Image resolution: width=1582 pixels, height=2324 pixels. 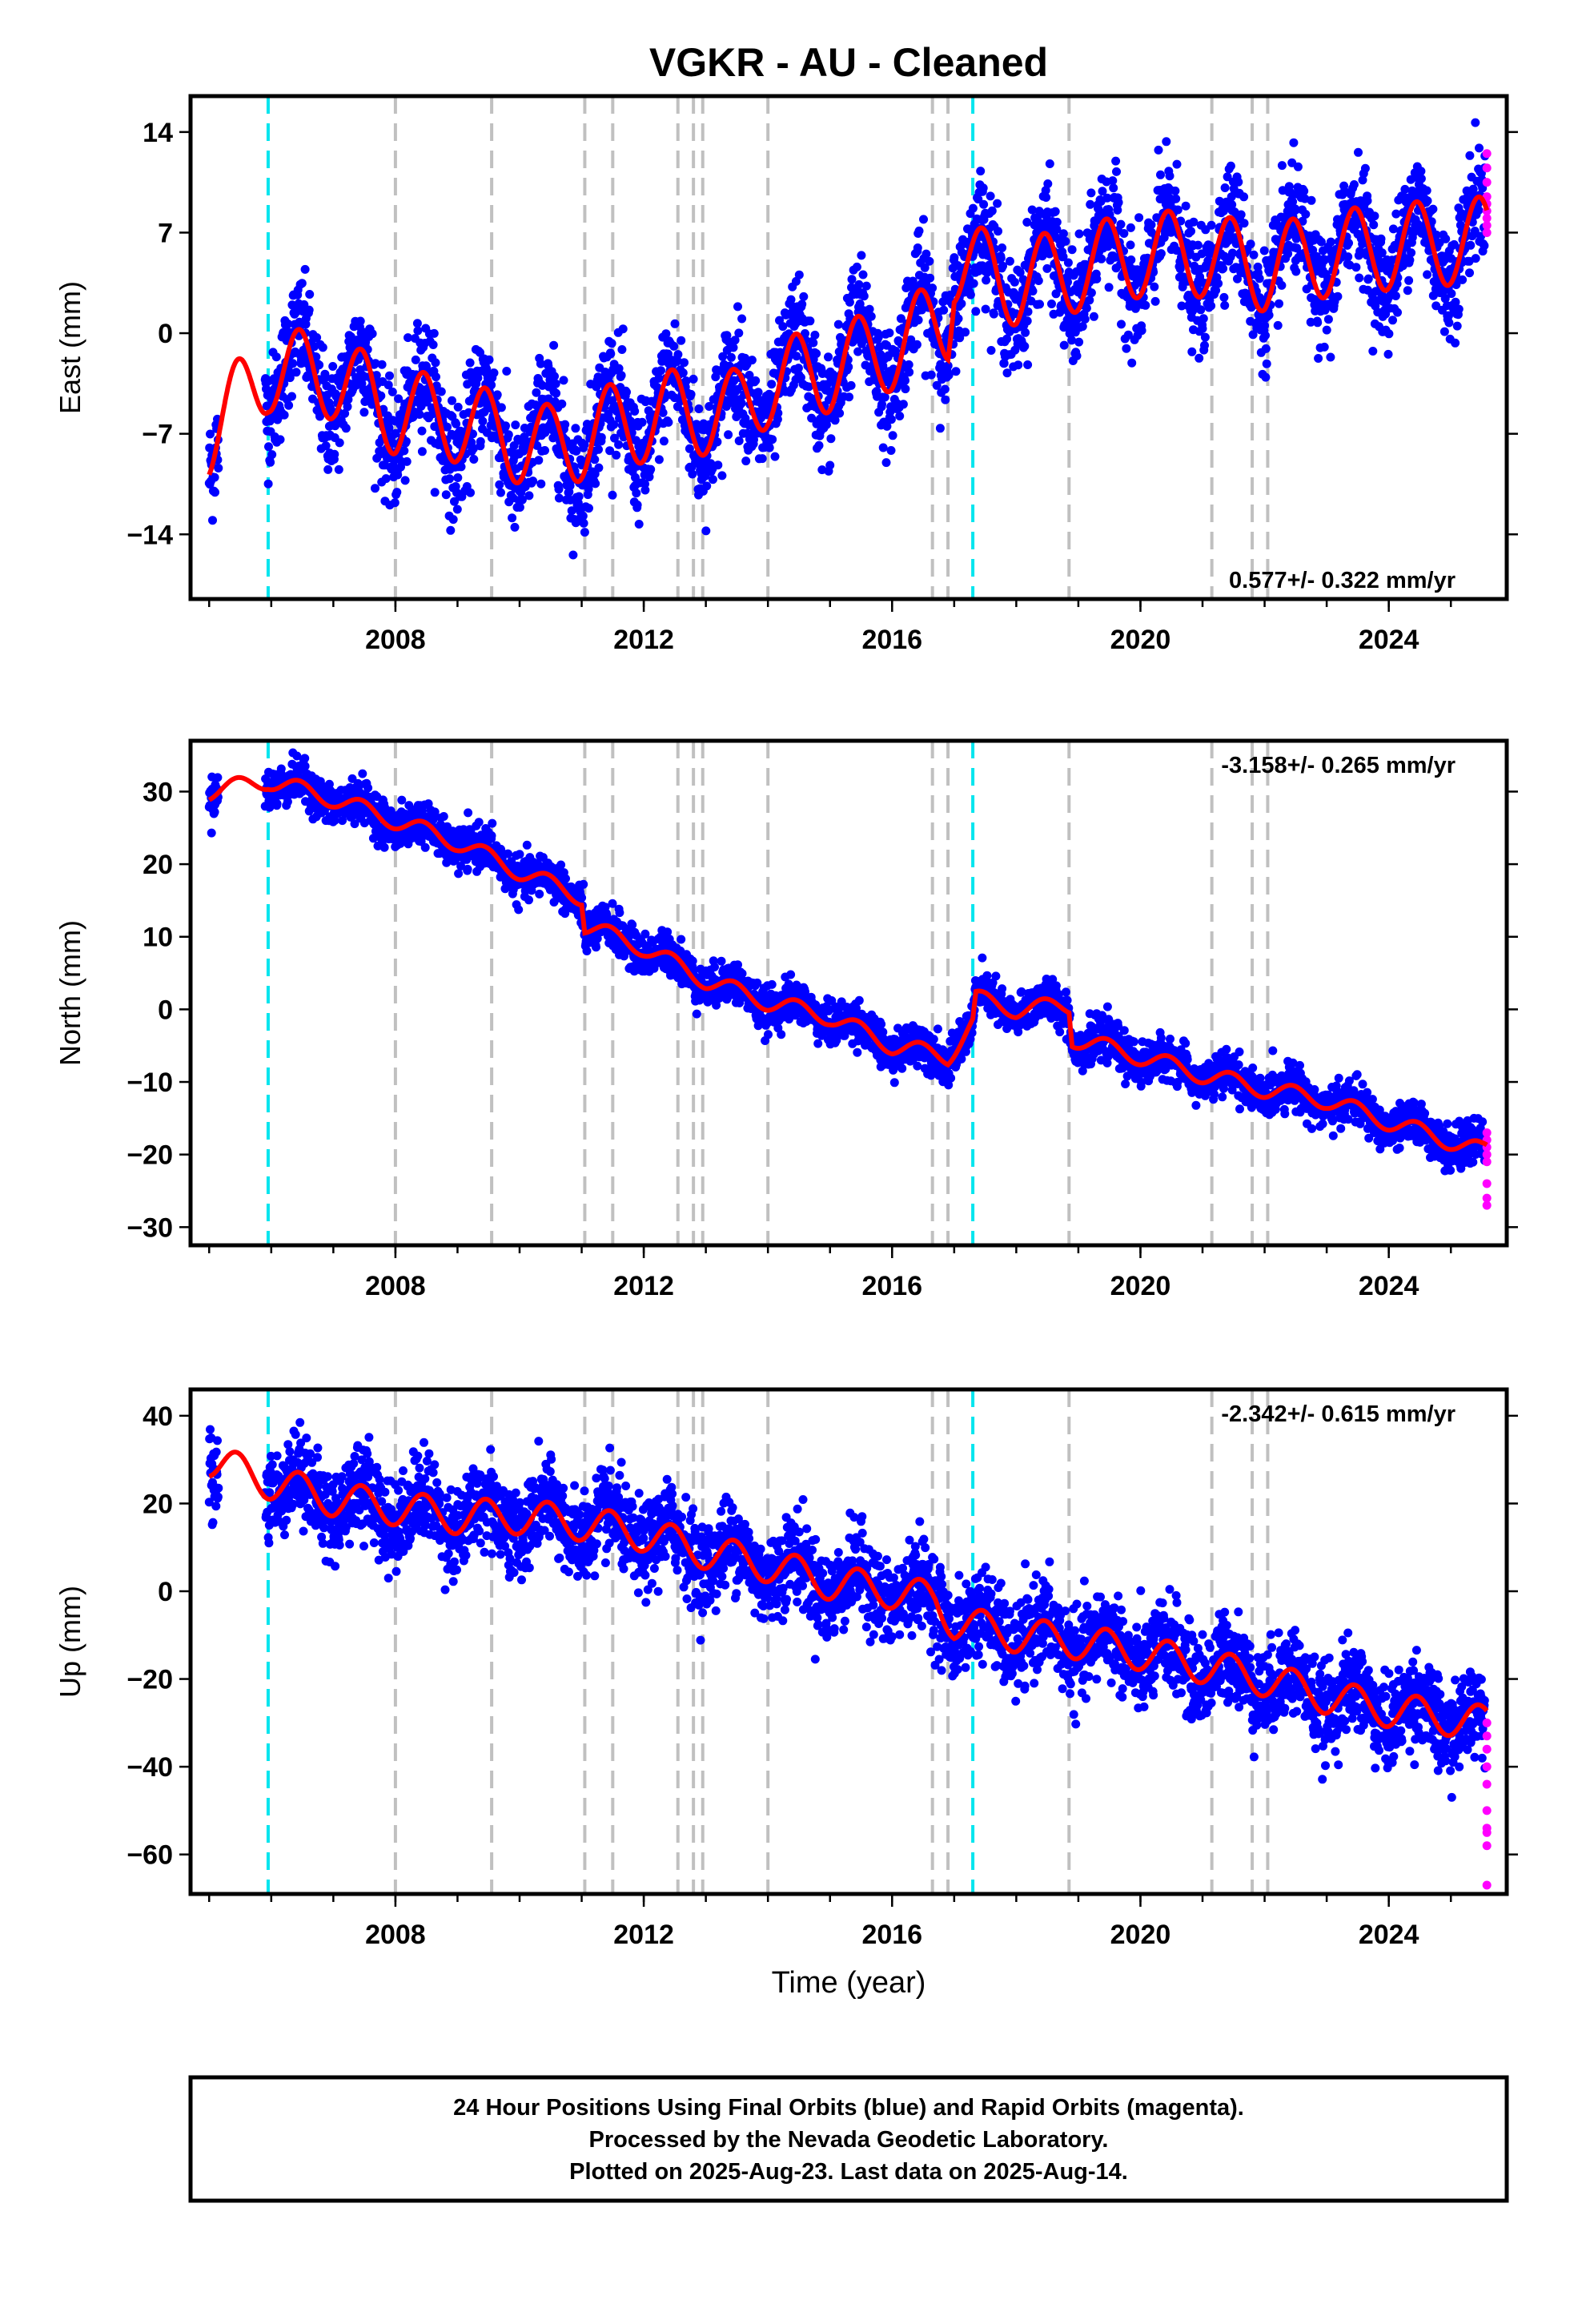 What do you see at coordinates (70, 1642) in the screenshot?
I see `y-axis-label: Up (mm)` at bounding box center [70, 1642].